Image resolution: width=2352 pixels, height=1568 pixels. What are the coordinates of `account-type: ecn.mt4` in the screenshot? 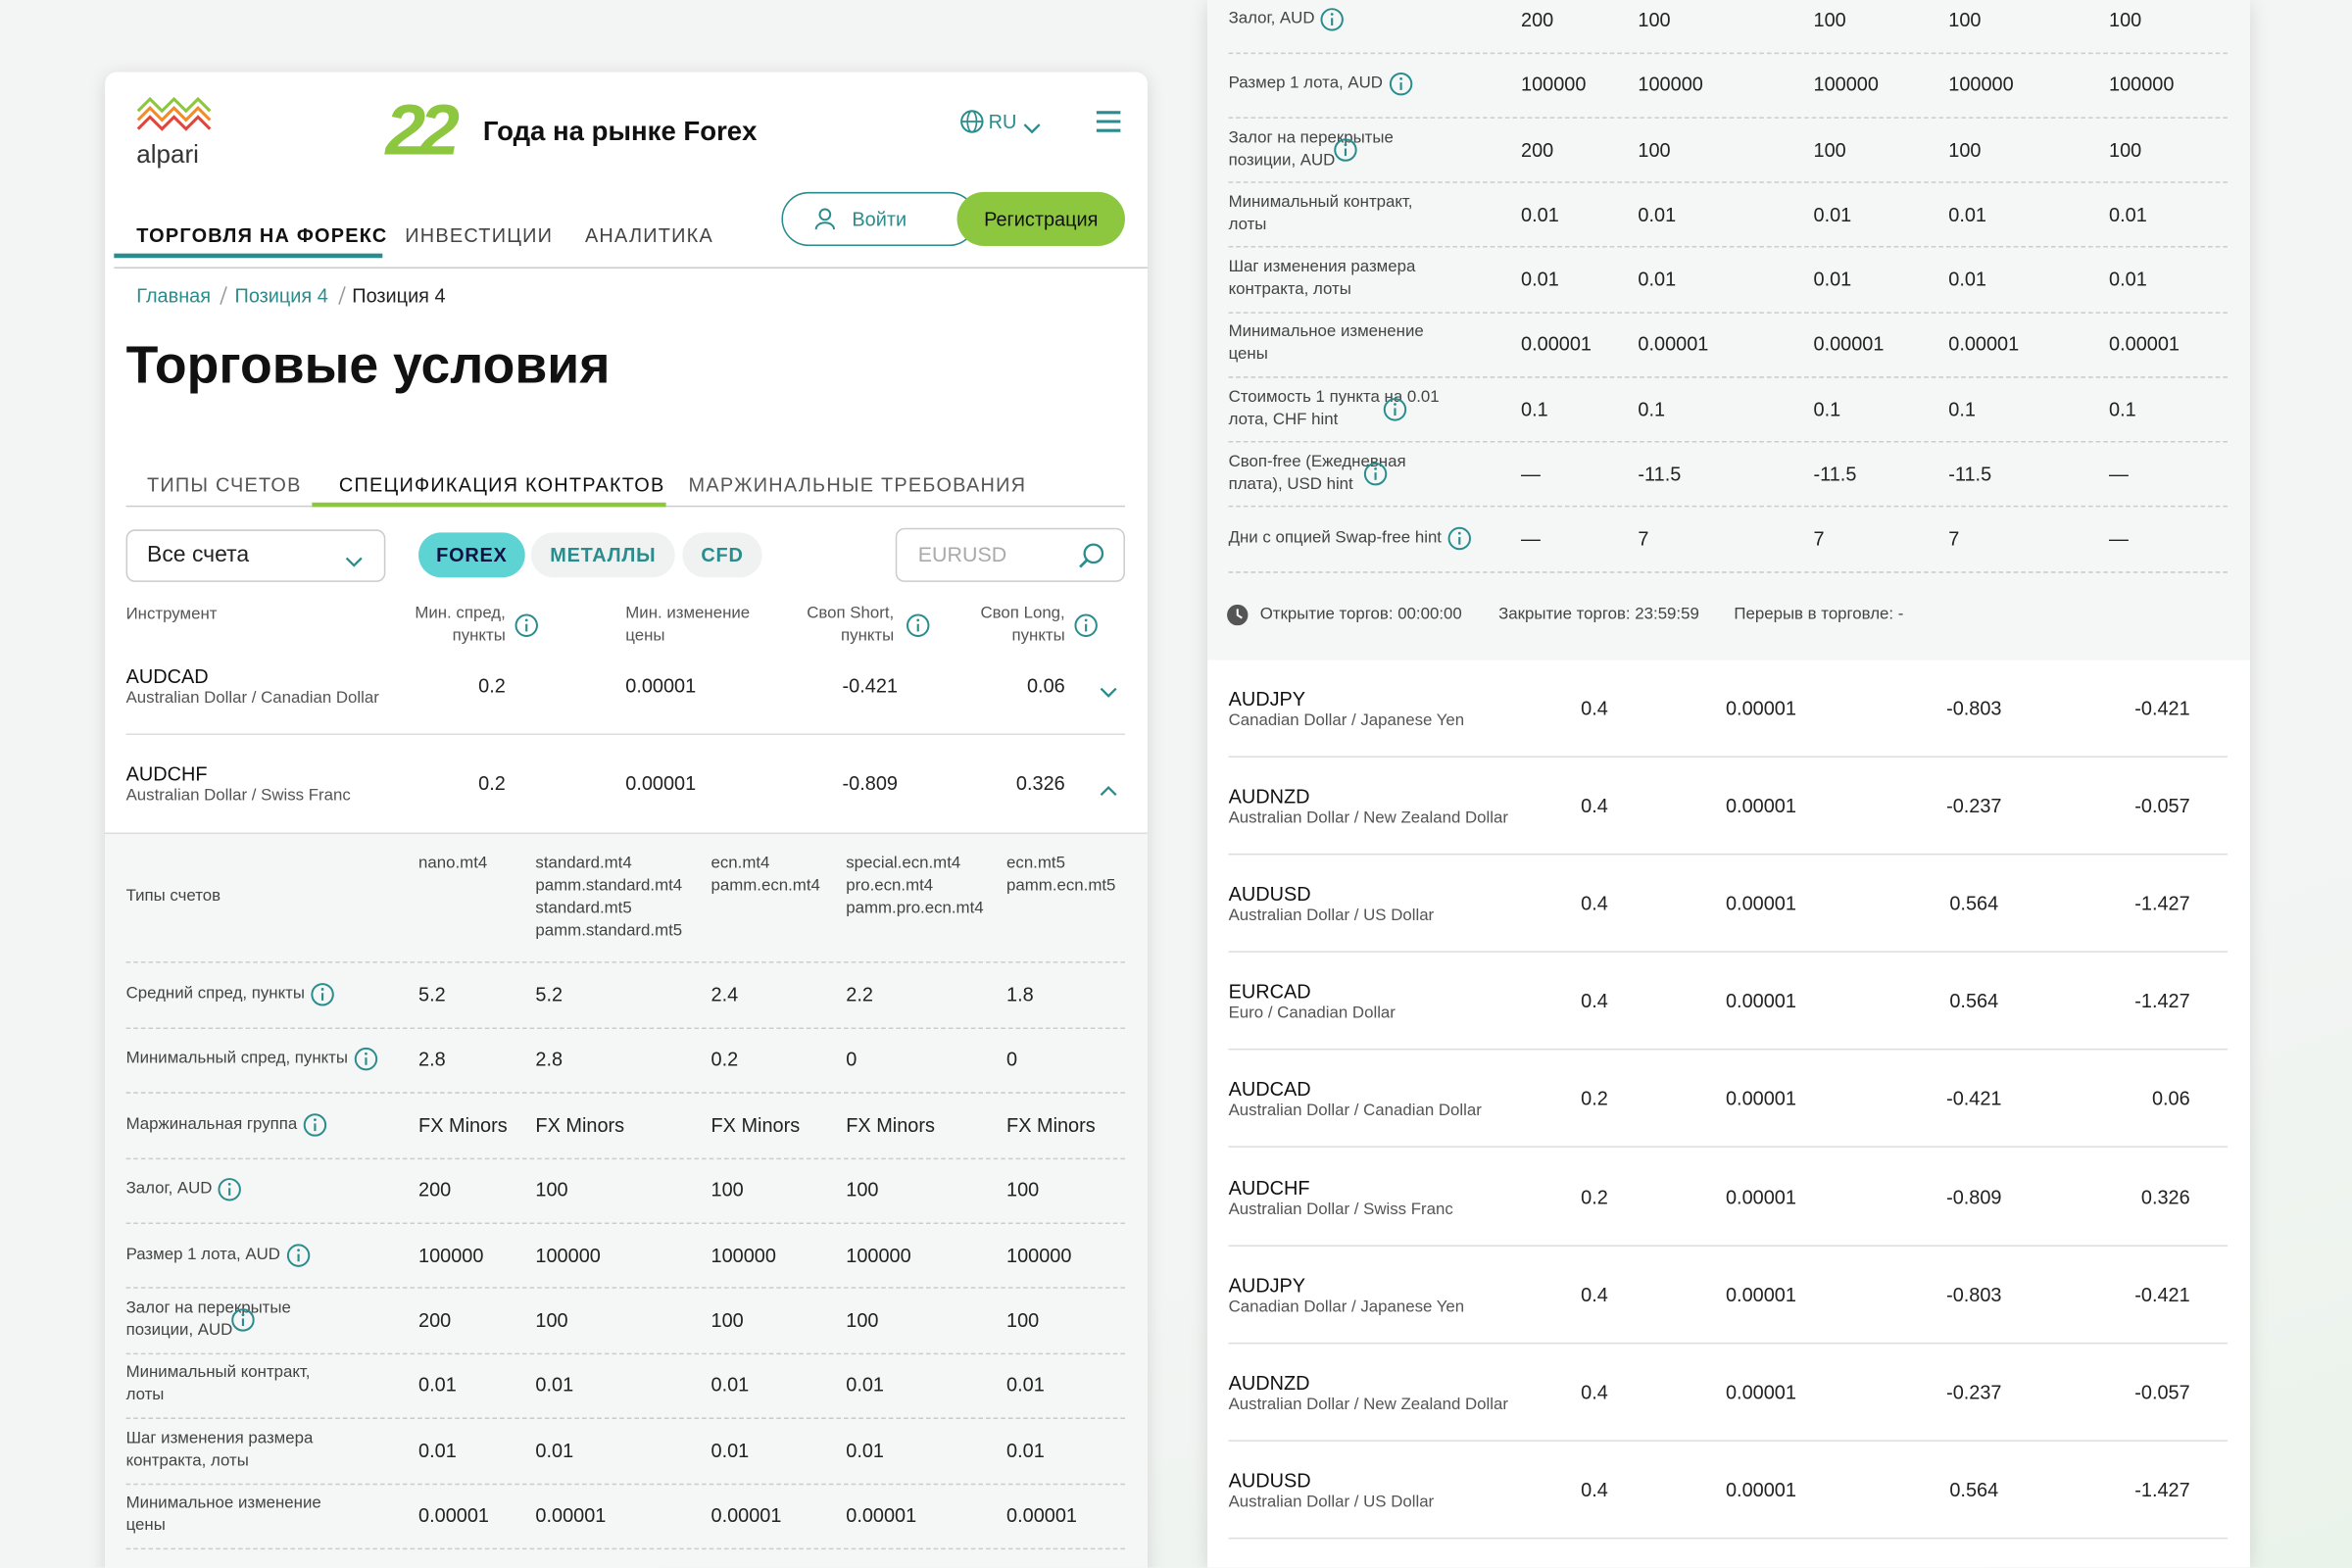 It's located at (740, 863).